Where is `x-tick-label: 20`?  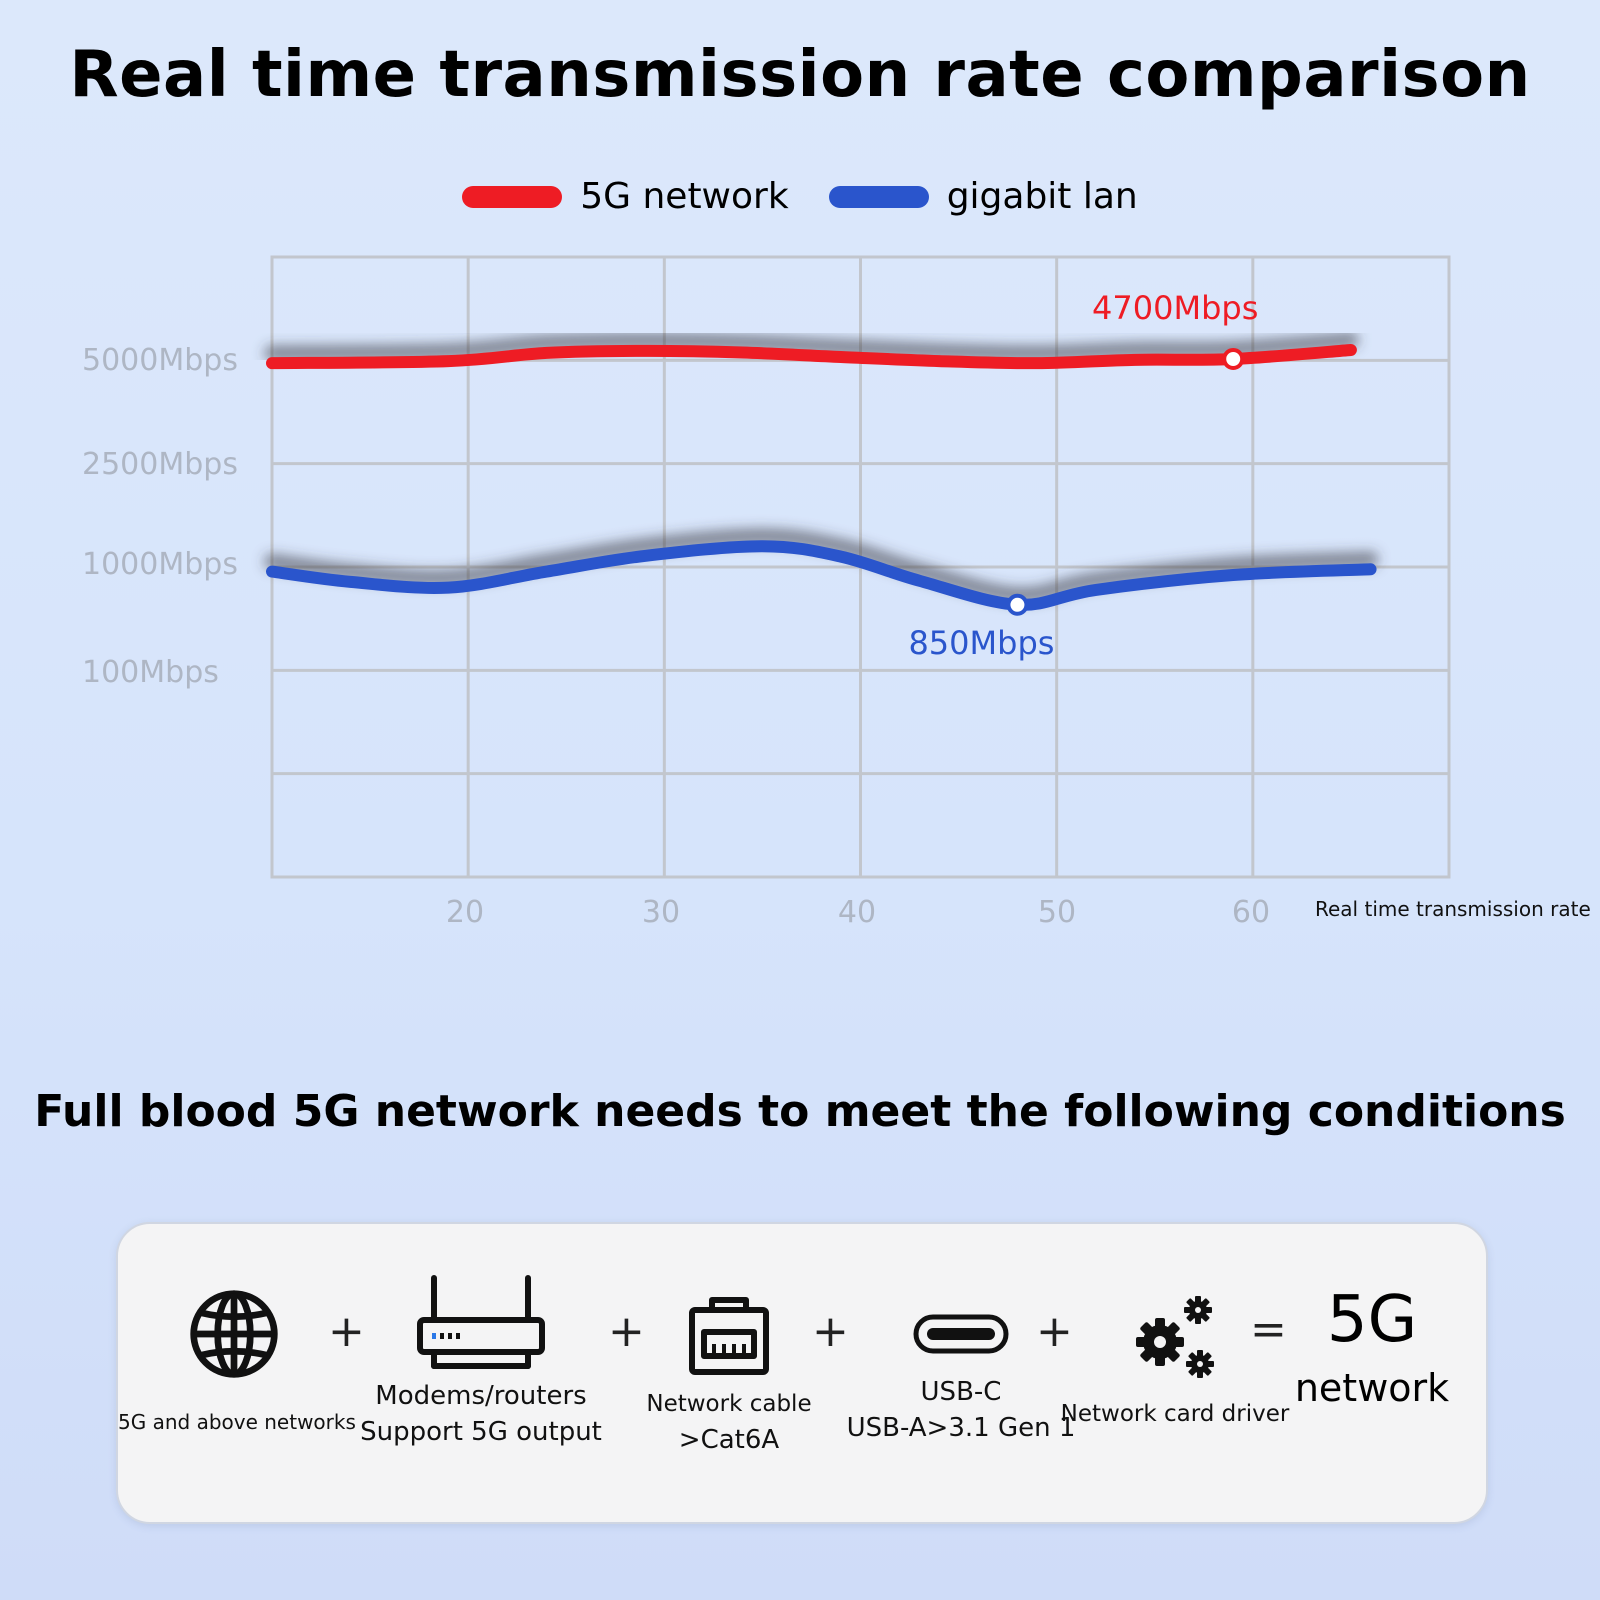 x-tick-label: 20 is located at coordinates (465, 912).